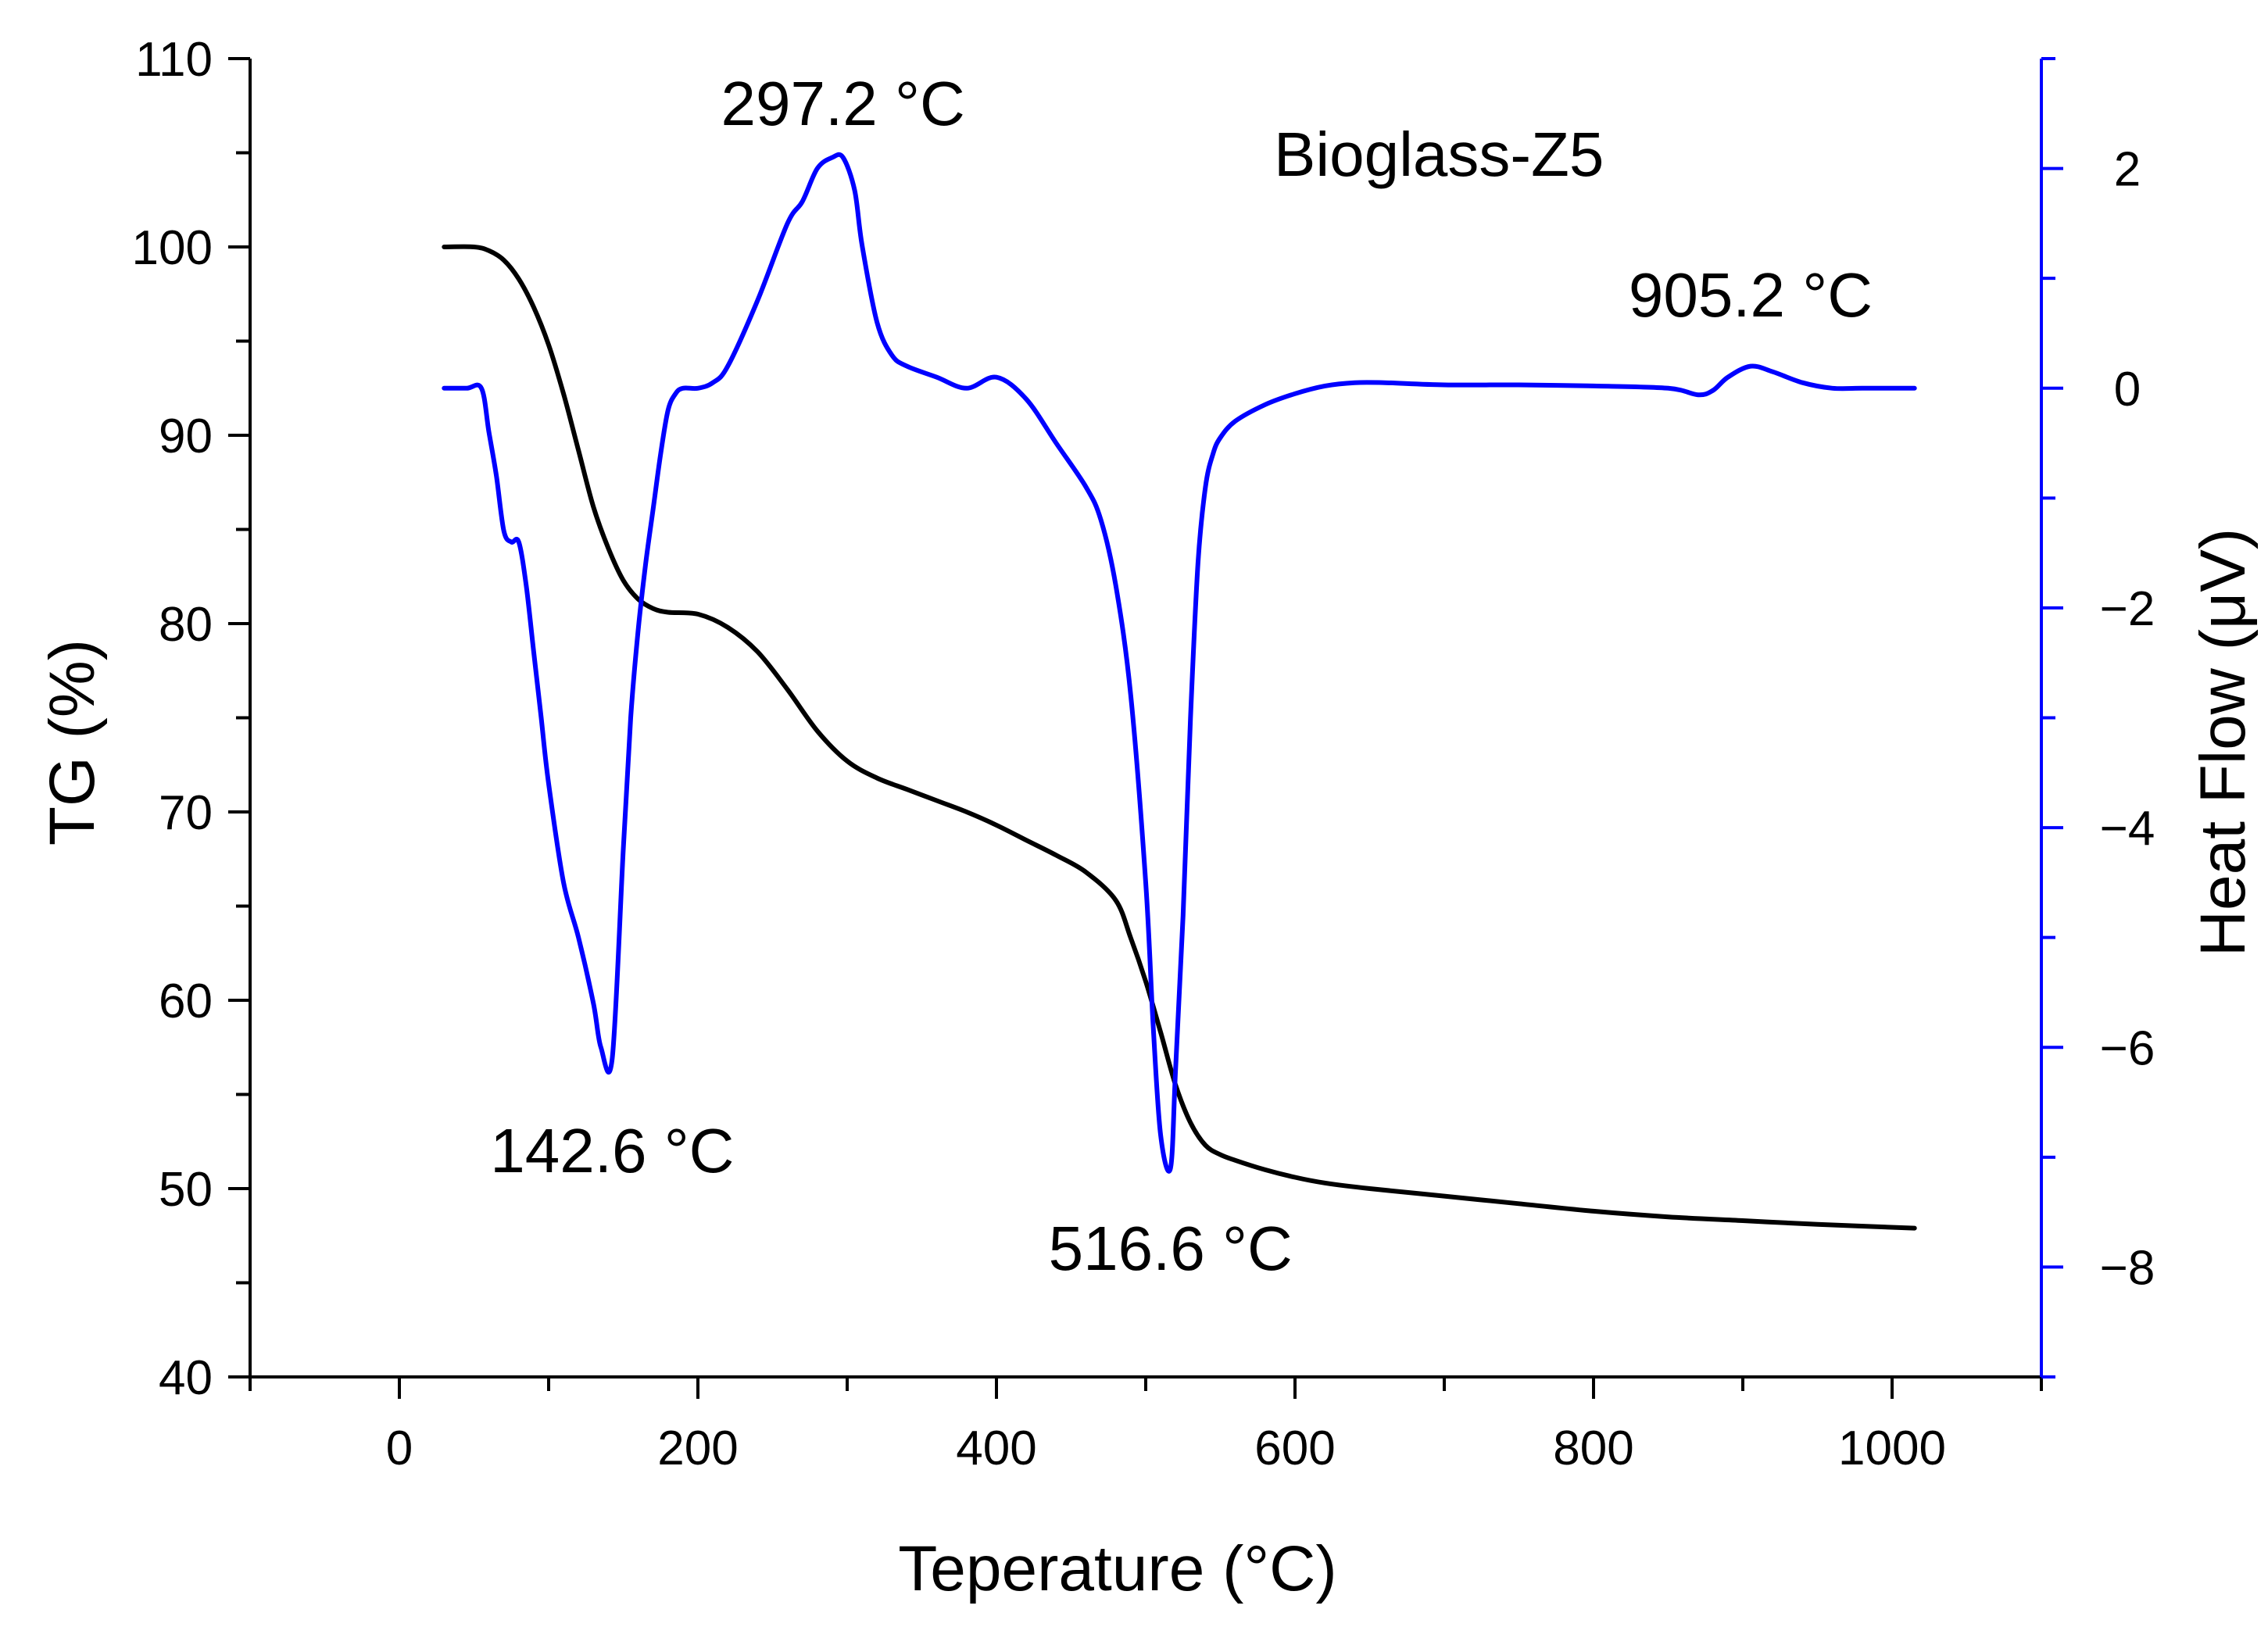 The width and height of the screenshot is (2268, 1627). What do you see at coordinates (1439, 154) in the screenshot?
I see `sample-label: Bioglass-Z5` at bounding box center [1439, 154].